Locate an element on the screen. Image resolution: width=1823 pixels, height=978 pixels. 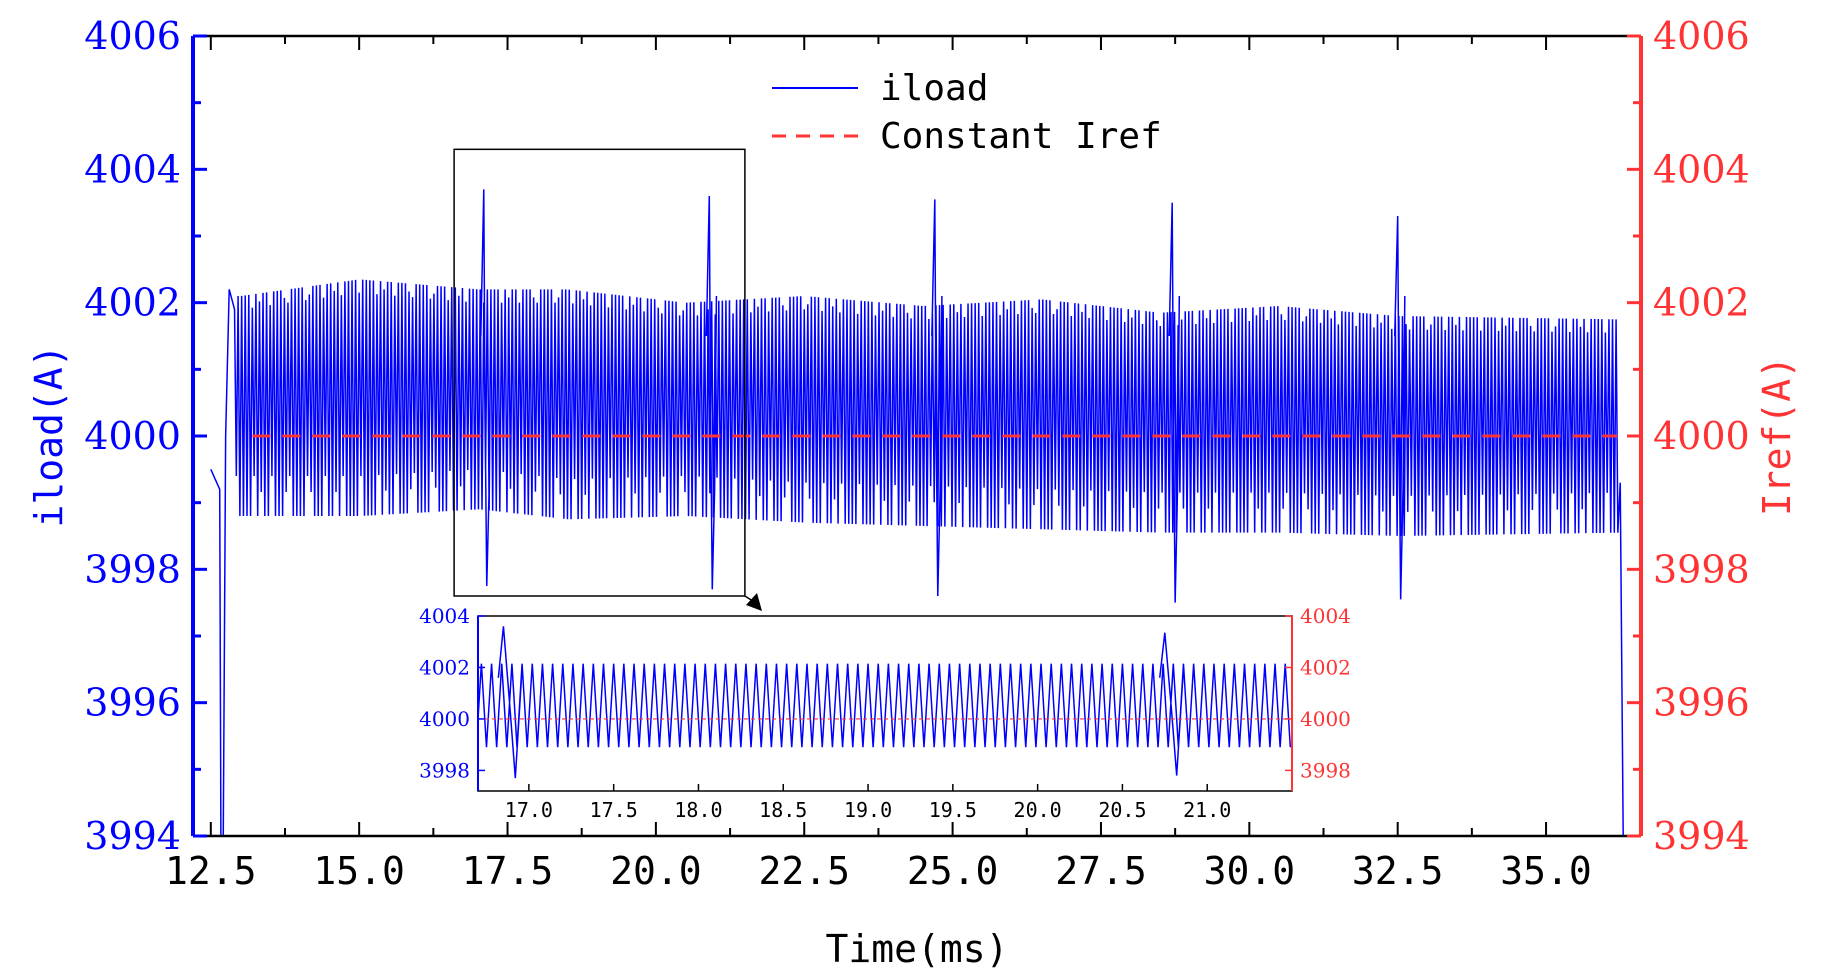
inset-right-tick-label: 4004 is located at coordinates (1325, 616).